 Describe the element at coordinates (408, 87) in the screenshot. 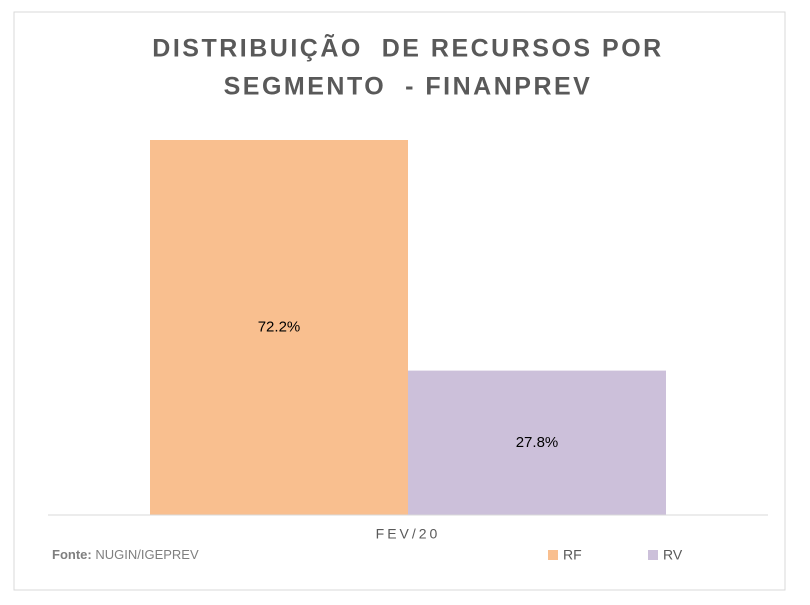

I see `chart-title: SEGMENTO - FINANPREV` at that location.